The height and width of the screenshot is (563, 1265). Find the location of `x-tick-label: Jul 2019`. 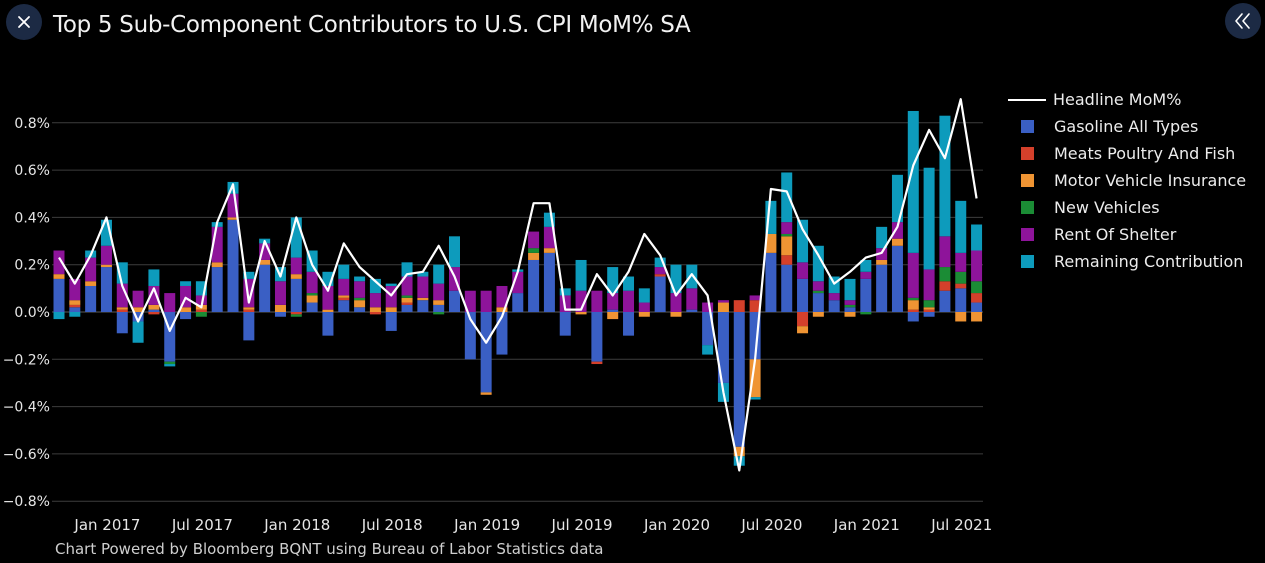

x-tick-label: Jul 2019 is located at coordinates (582, 525).